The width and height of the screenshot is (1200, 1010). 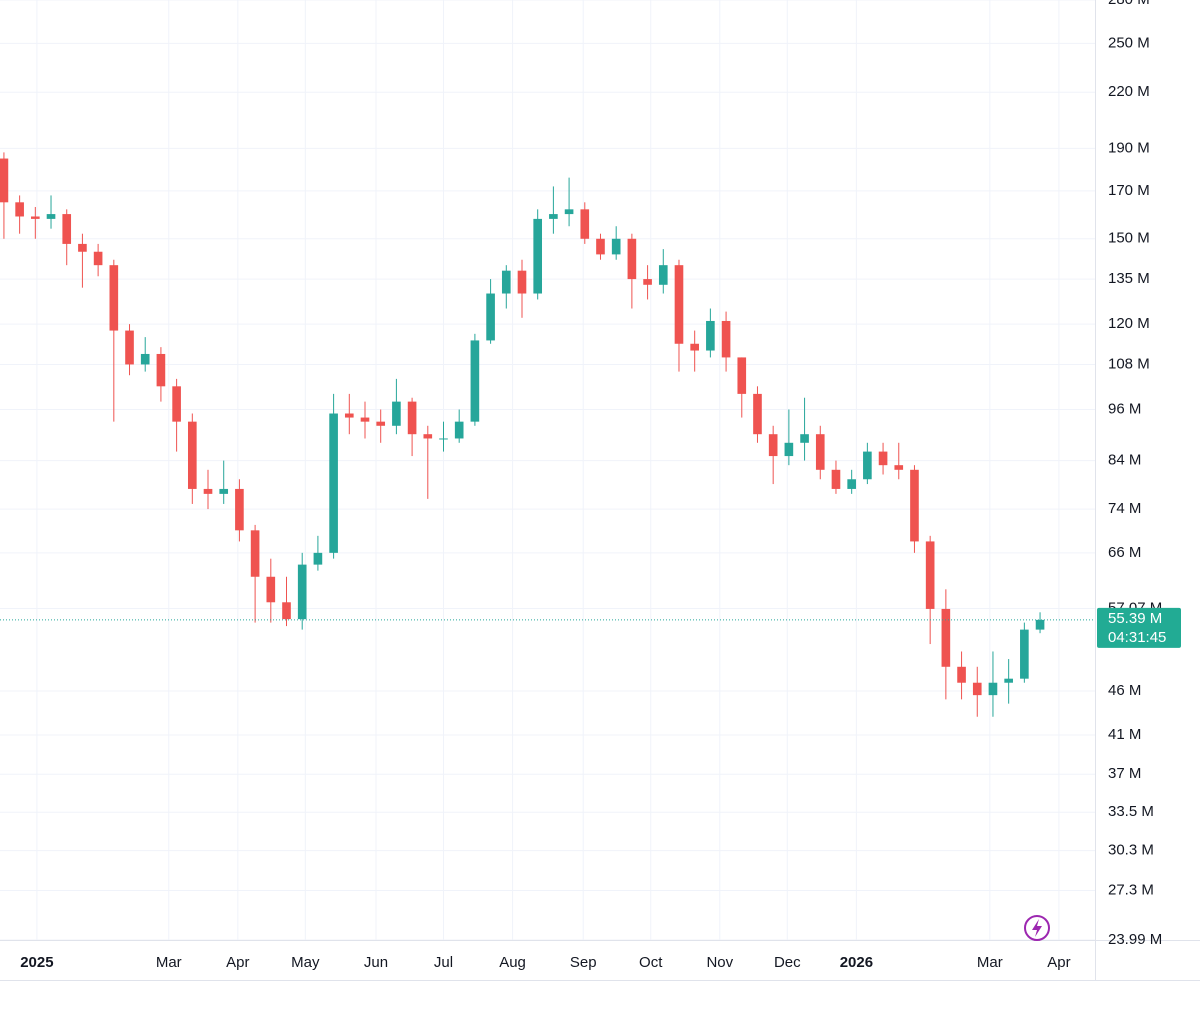 I want to click on x-tick-label: Jun, so click(x=376, y=962).